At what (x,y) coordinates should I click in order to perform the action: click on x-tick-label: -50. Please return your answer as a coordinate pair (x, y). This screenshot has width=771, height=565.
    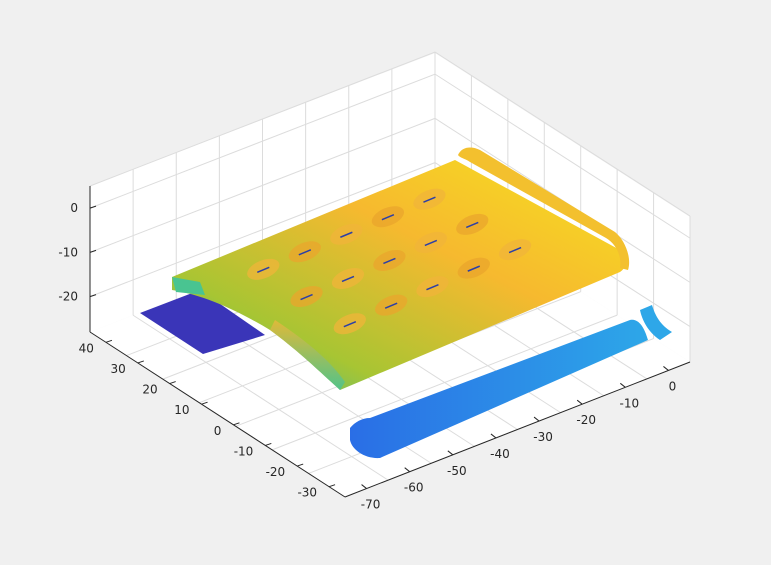
    Looking at the image, I should click on (457, 471).